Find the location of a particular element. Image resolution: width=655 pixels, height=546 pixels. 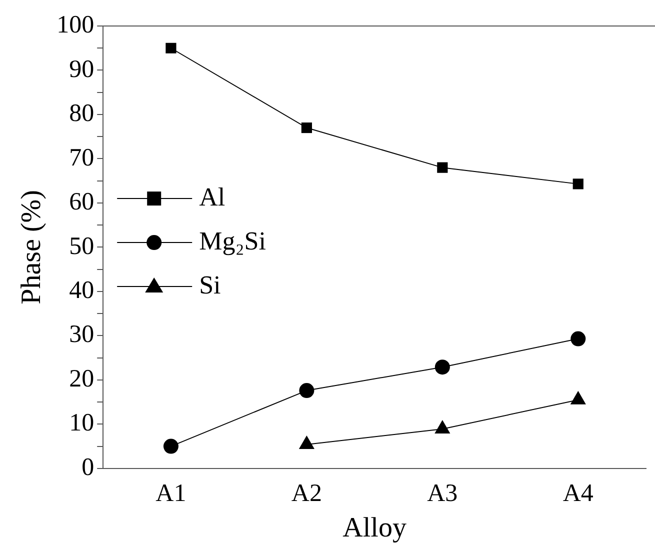

y-tick-label: 10 is located at coordinates (81, 423).